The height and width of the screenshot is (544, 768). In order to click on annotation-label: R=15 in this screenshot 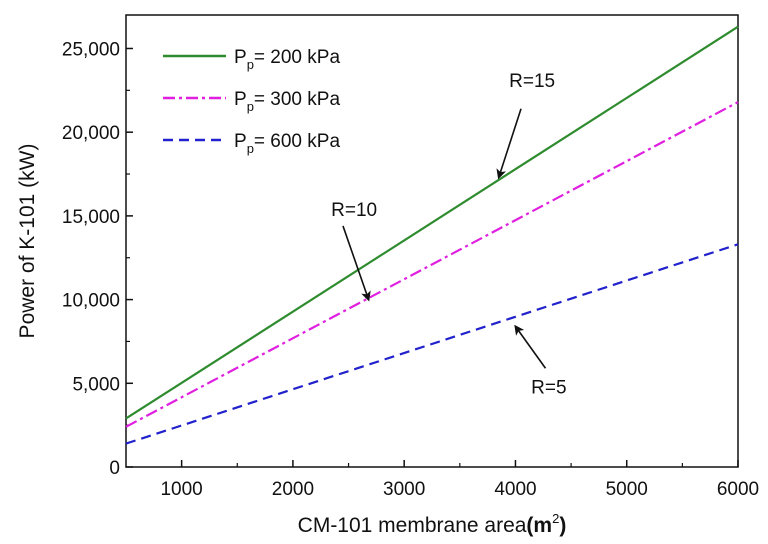, I will do `click(532, 81)`.